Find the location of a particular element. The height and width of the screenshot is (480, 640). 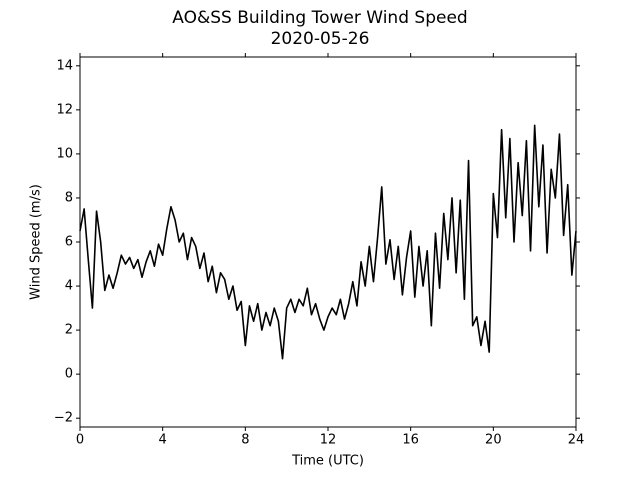

x-tick-label: 24 is located at coordinates (576, 440).